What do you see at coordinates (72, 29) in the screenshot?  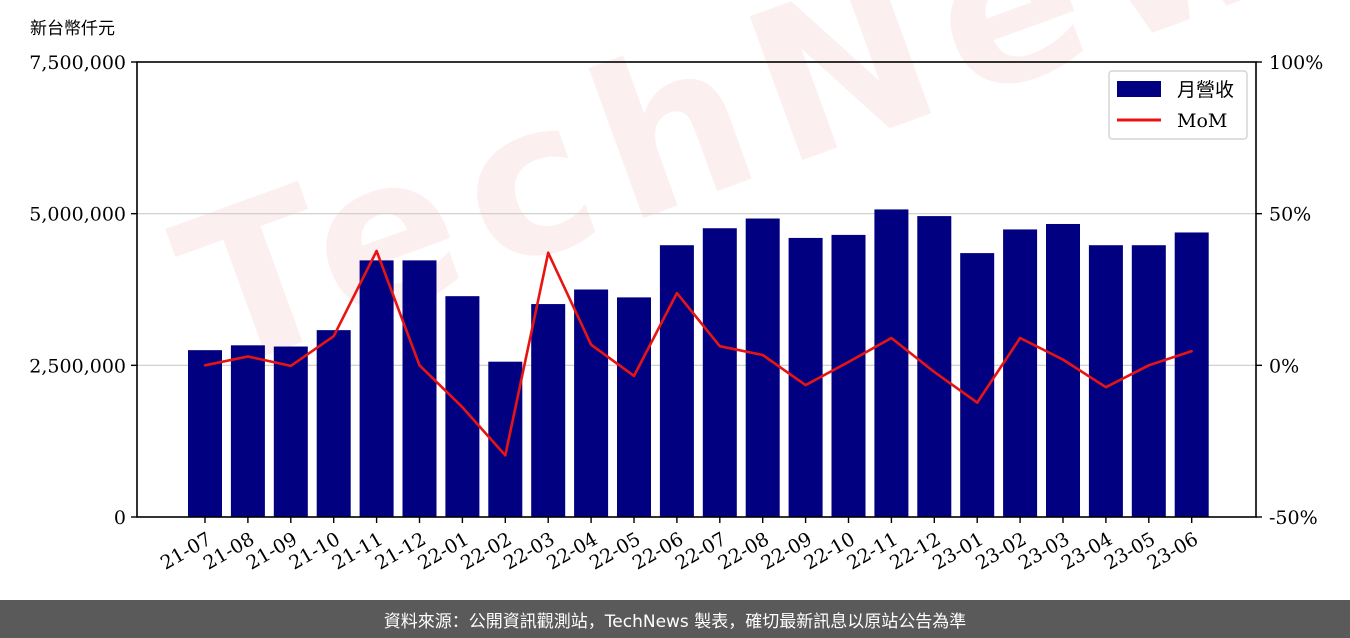 I see `y-axis-unit-label: 新台幣仟元` at bounding box center [72, 29].